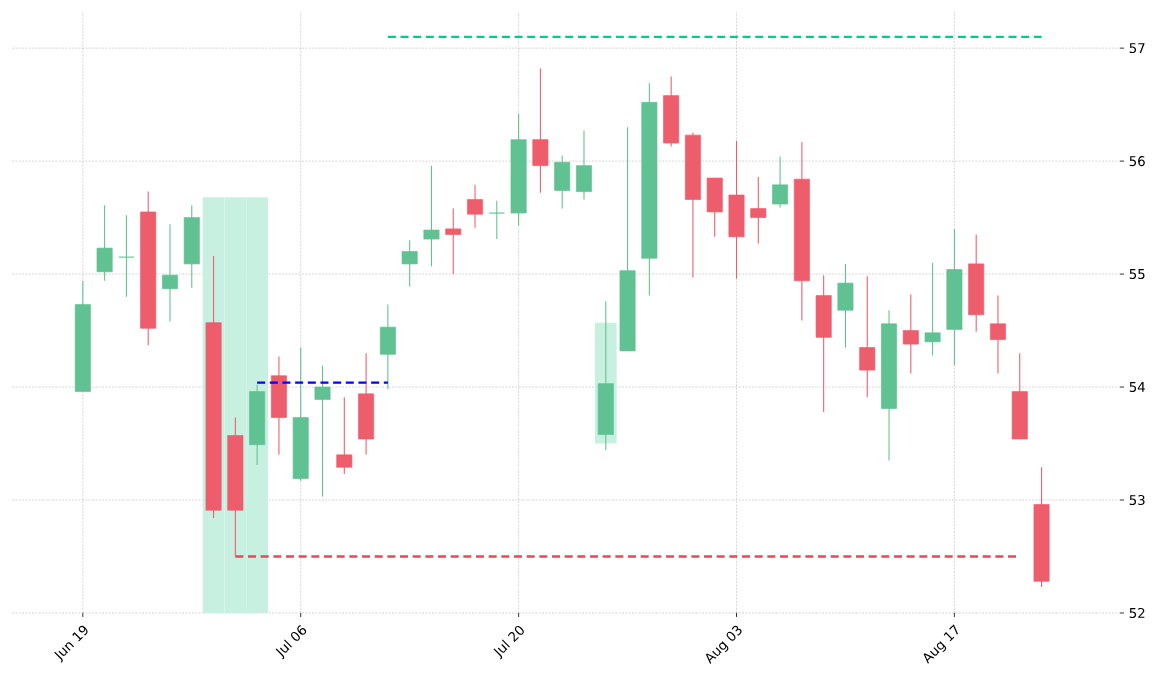 The image size is (1157, 678). Describe the element at coordinates (1137, 274) in the screenshot. I see `y-tick-label: 55` at that location.